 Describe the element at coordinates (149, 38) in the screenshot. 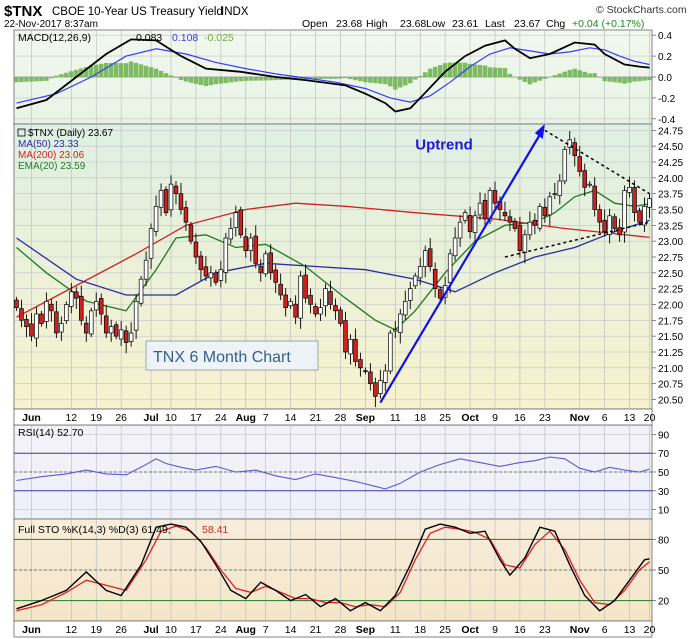

I see `macd-legend-macd: 0.083` at that location.